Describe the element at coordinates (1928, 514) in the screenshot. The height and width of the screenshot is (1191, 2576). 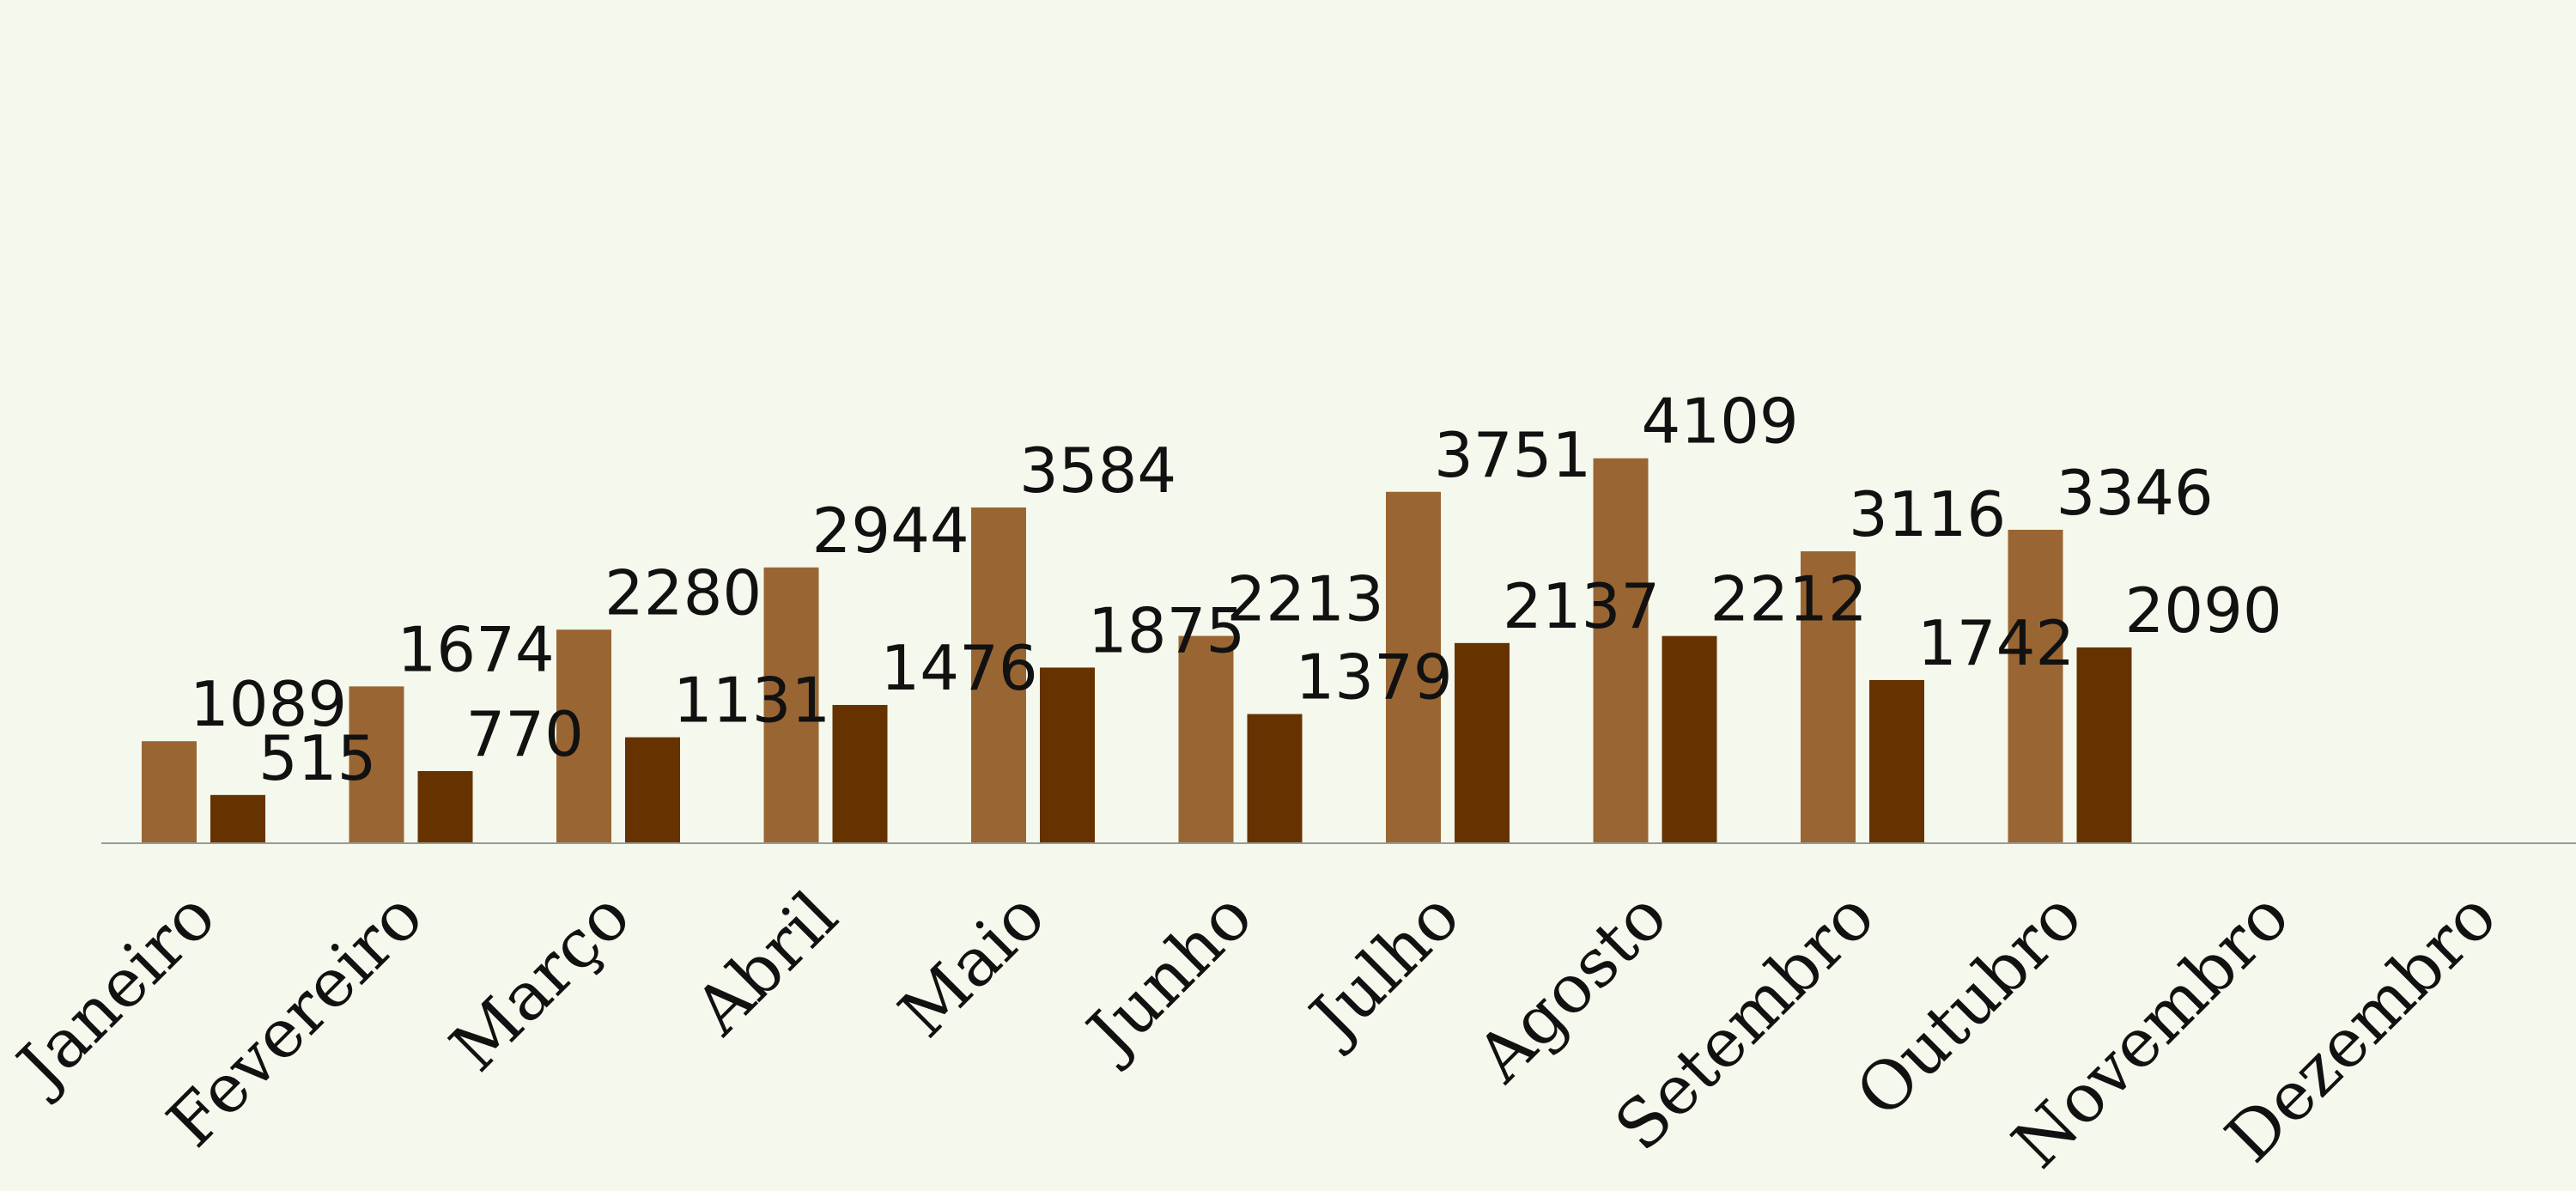
I see `value-label-setembro-series-1: 3116` at that location.